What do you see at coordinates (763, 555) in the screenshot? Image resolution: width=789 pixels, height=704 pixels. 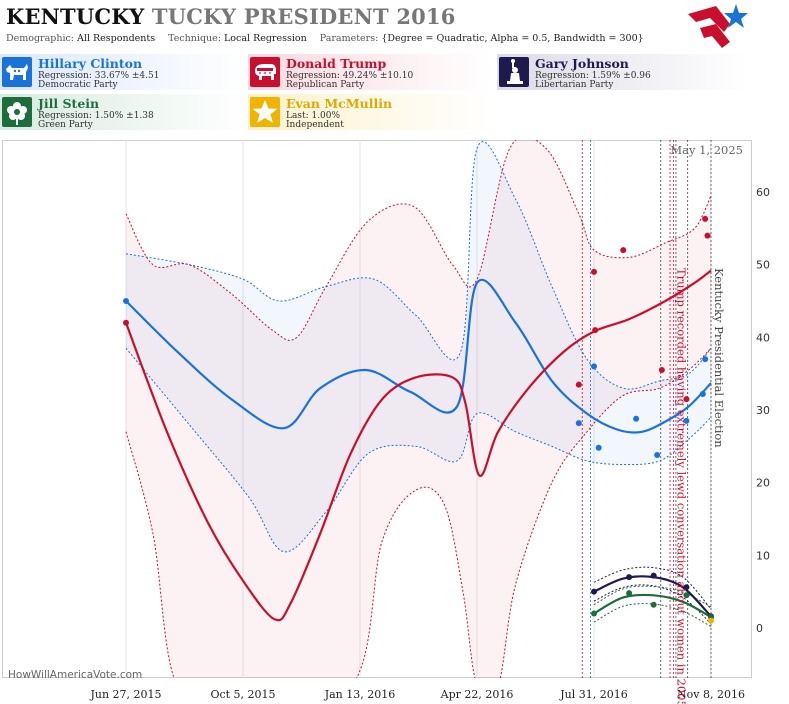 I see `y-tick-label: 10` at bounding box center [763, 555].